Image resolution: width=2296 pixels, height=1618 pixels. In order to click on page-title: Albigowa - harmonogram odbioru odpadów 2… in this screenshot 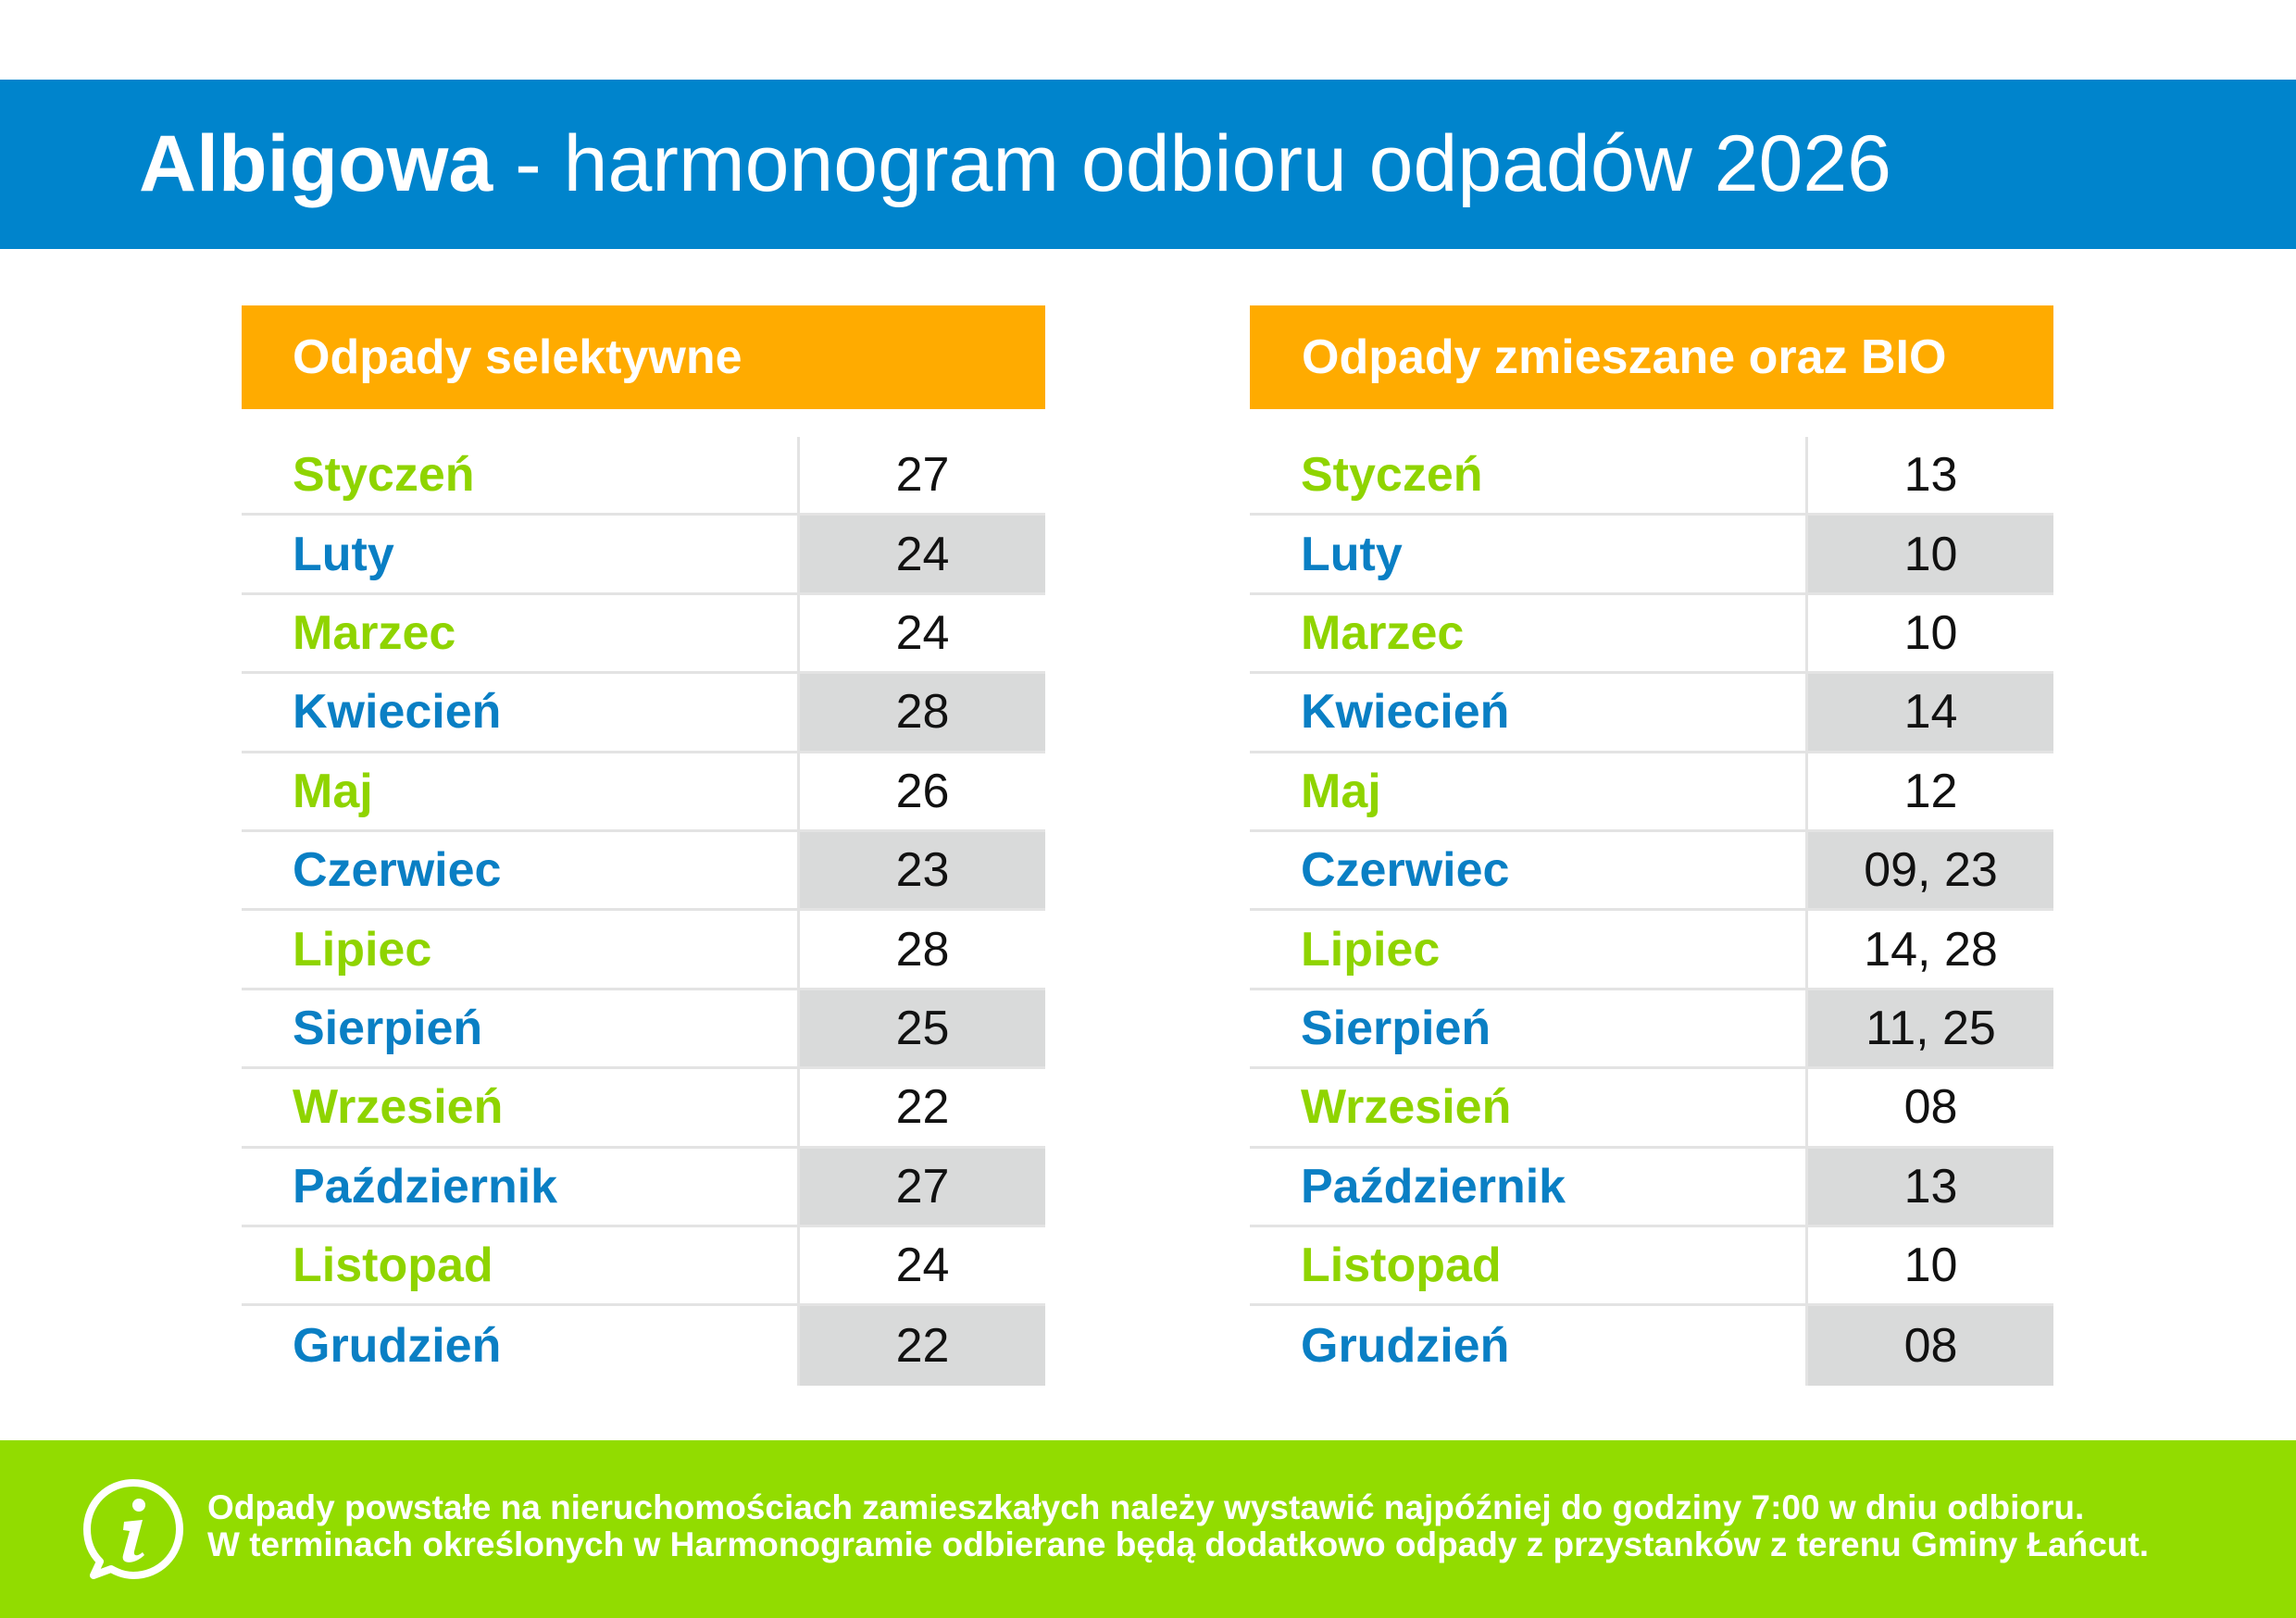, I will do `click(1015, 164)`.